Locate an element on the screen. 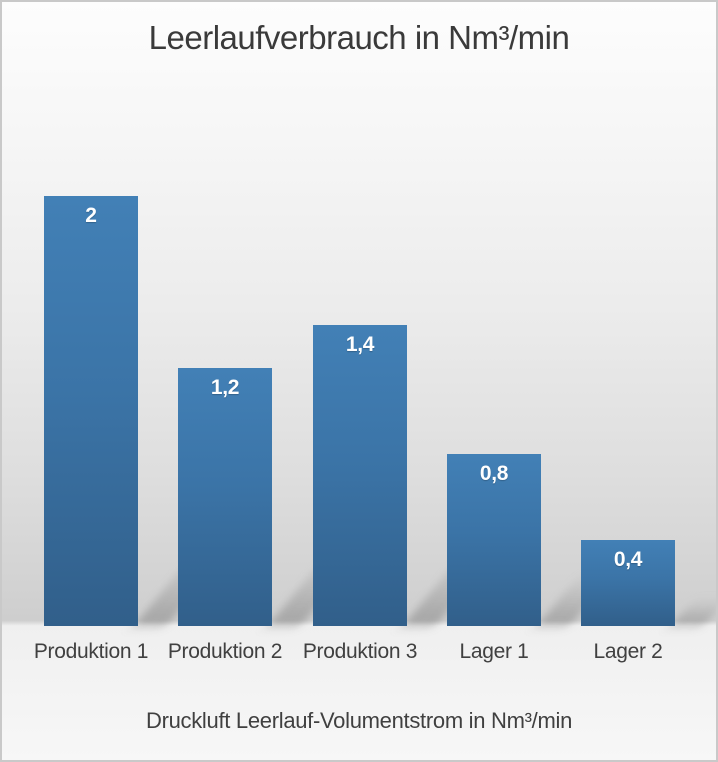 Image resolution: width=718 pixels, height=762 pixels. category-label: Produktion 3 is located at coordinates (360, 651).